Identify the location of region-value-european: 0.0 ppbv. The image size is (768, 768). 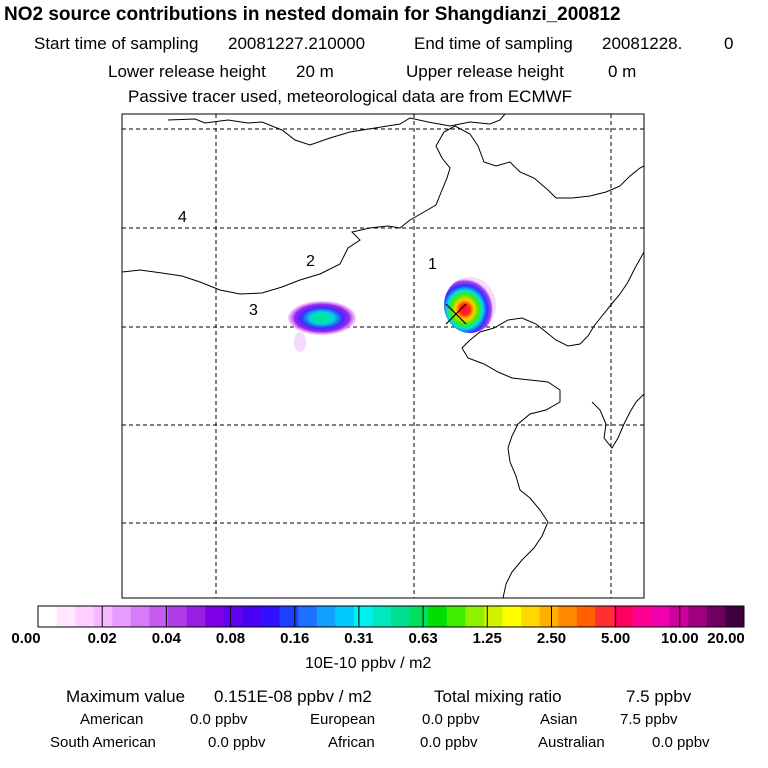
(451, 719).